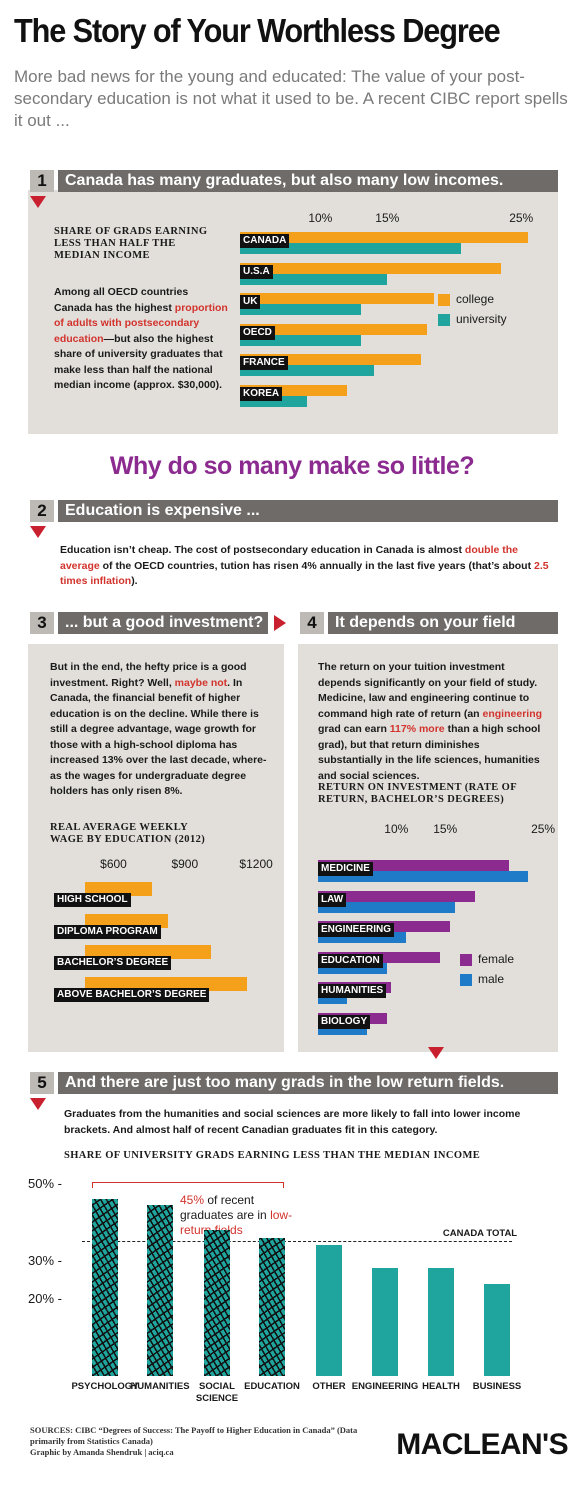 This screenshot has height=1486, width=584. What do you see at coordinates (225, 1207) in the screenshot?
I see `annotation-part: of recent graduates are in` at bounding box center [225, 1207].